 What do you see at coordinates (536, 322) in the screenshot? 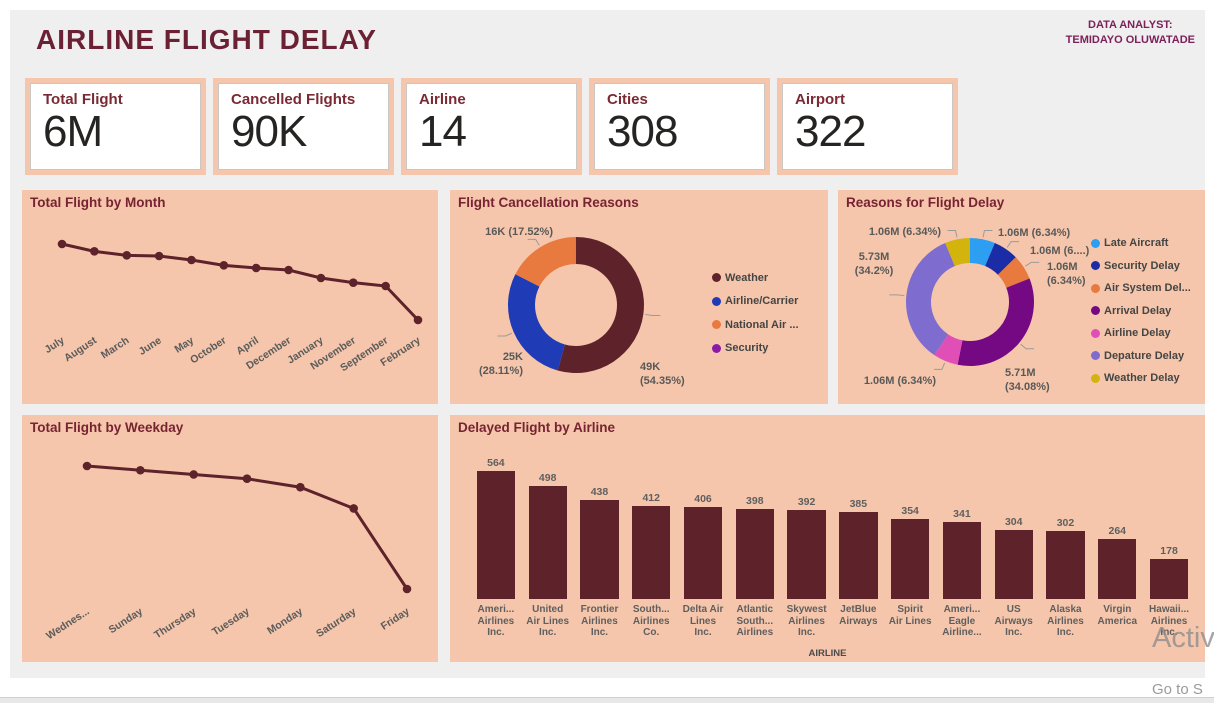
I see `donut-slice-airline-carrier` at bounding box center [536, 322].